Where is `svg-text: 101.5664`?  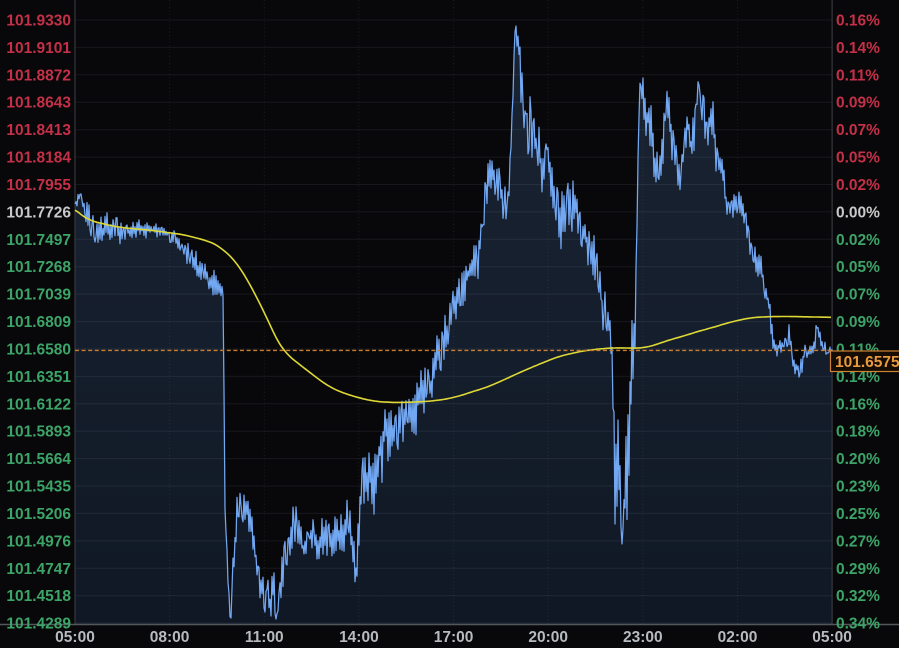
svg-text: 101.5664 is located at coordinates (38, 459).